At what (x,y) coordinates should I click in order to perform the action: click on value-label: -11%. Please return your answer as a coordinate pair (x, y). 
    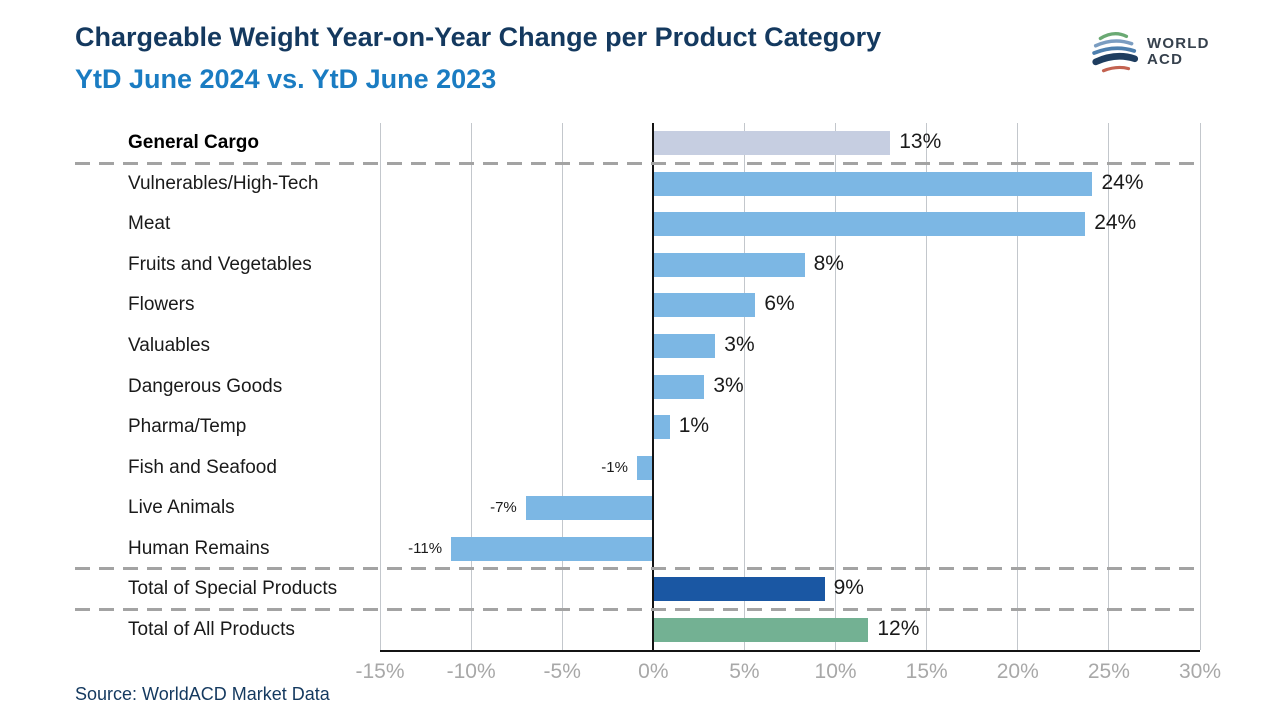
    Looking at the image, I should click on (425, 548).